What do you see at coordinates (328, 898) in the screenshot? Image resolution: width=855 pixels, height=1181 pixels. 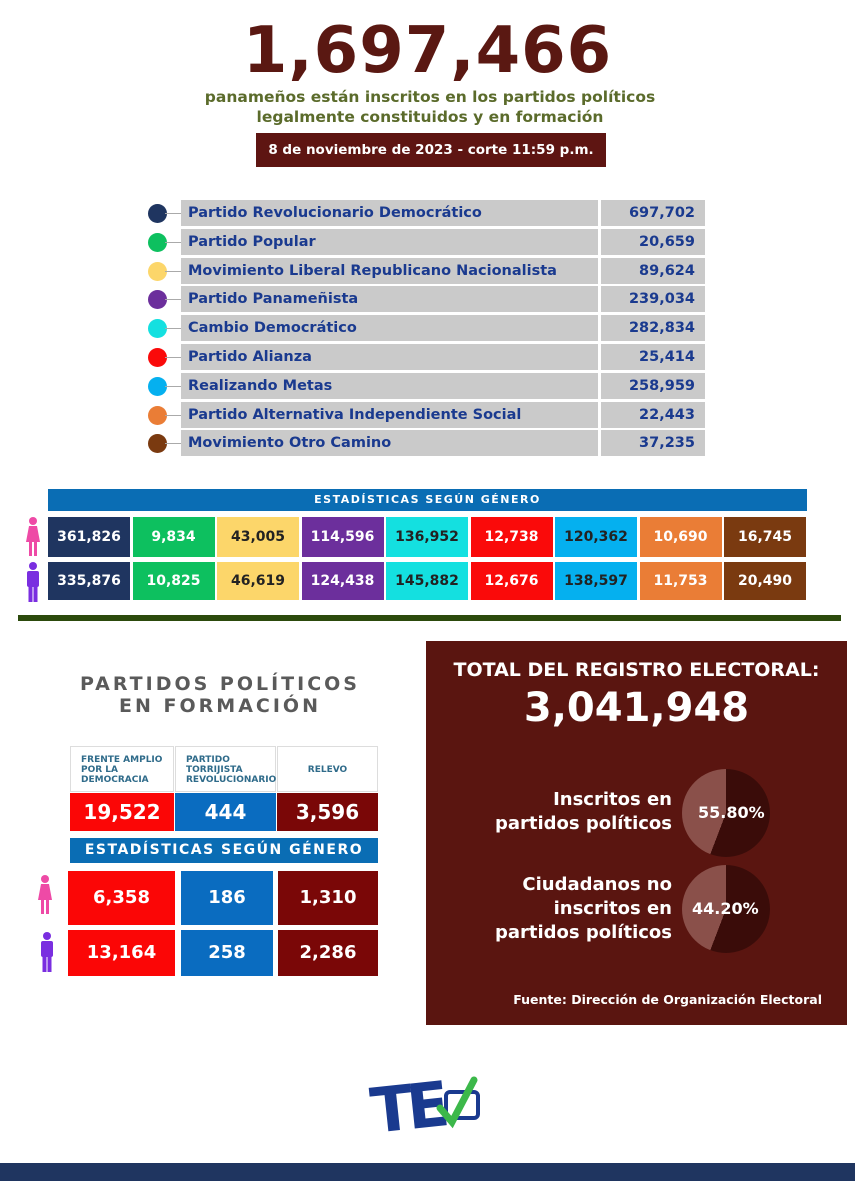 I see `formation-female-count: 1,310` at bounding box center [328, 898].